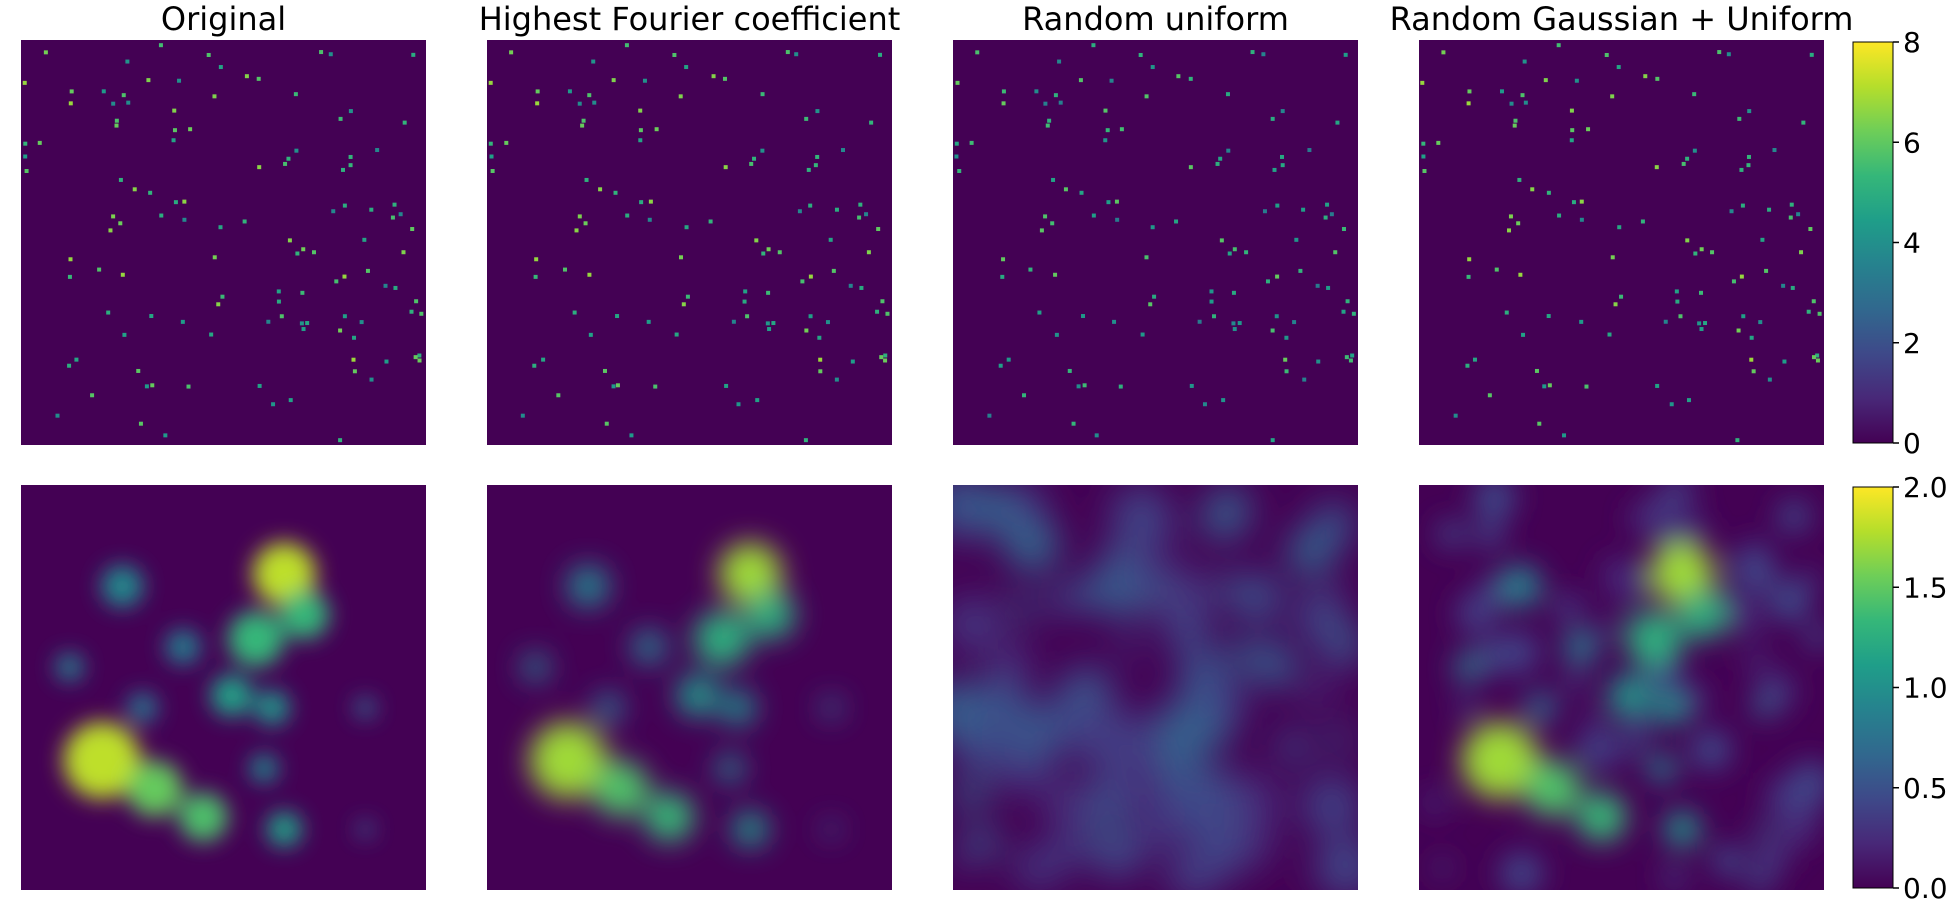 The width and height of the screenshot is (1959, 916). Describe the element at coordinates (1912, 42) in the screenshot. I see `colorbar-tick-label: 8` at that location.